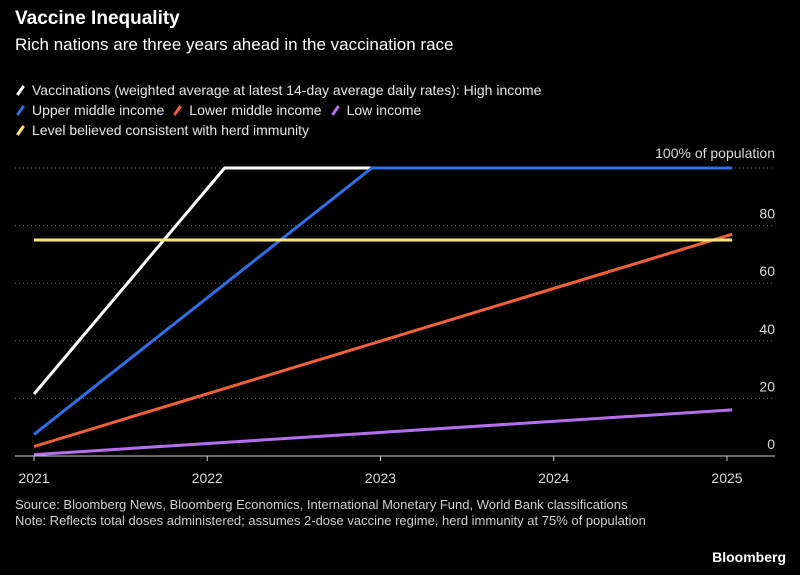  Describe the element at coordinates (384, 110) in the screenshot. I see `legend-label-low-income: Low income` at that location.